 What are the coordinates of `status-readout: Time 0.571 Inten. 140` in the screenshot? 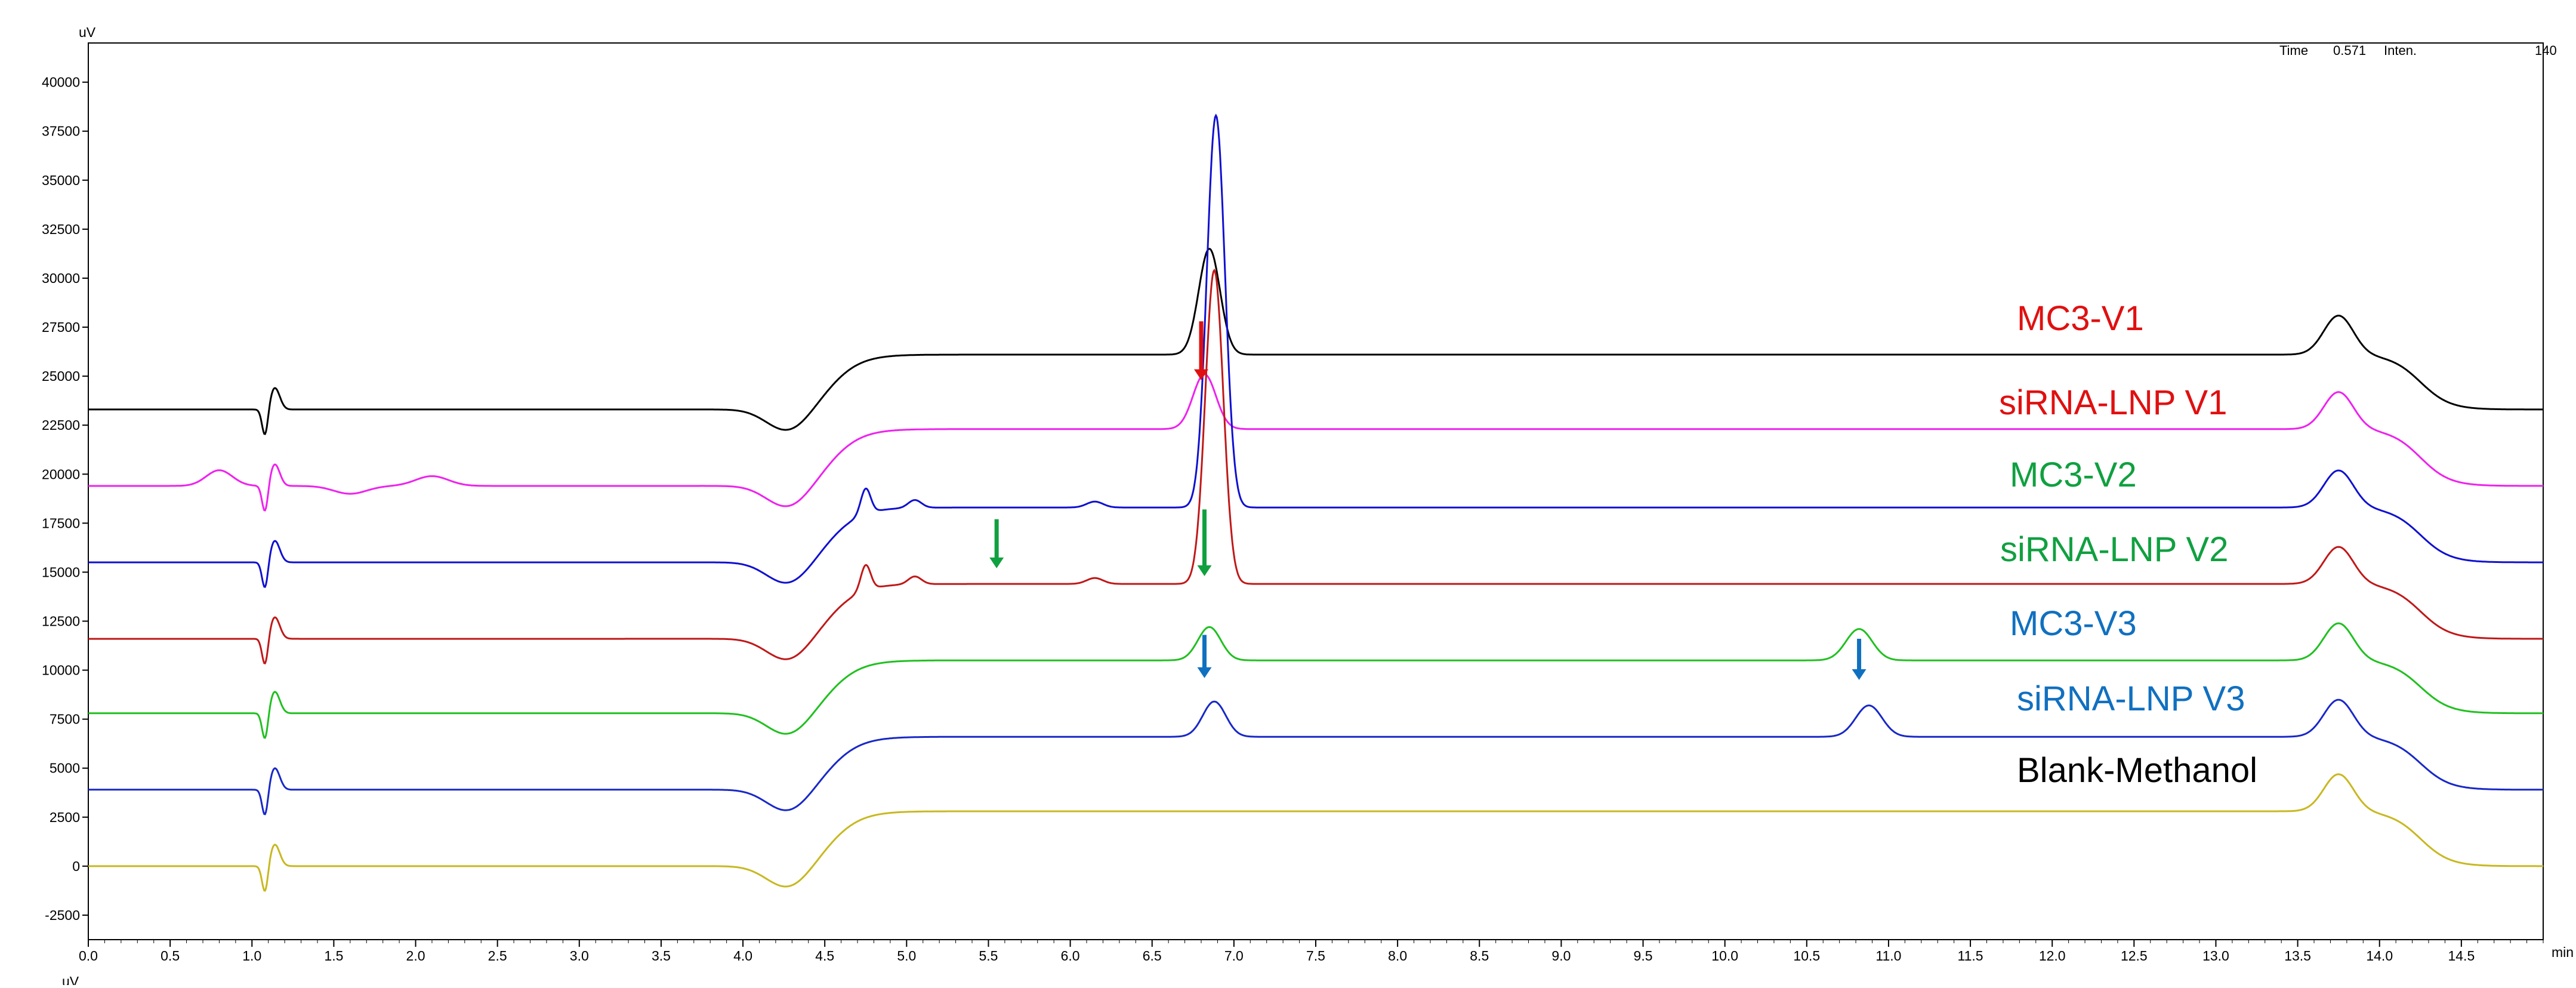 It's located at (2418, 50).